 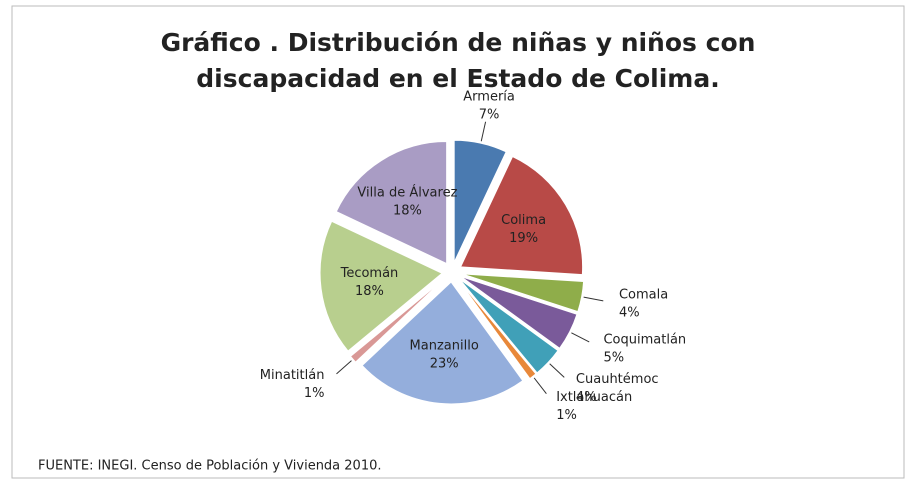 What do you see at coordinates (444, 345) in the screenshot?
I see `slice-label: Manzanillo` at bounding box center [444, 345].